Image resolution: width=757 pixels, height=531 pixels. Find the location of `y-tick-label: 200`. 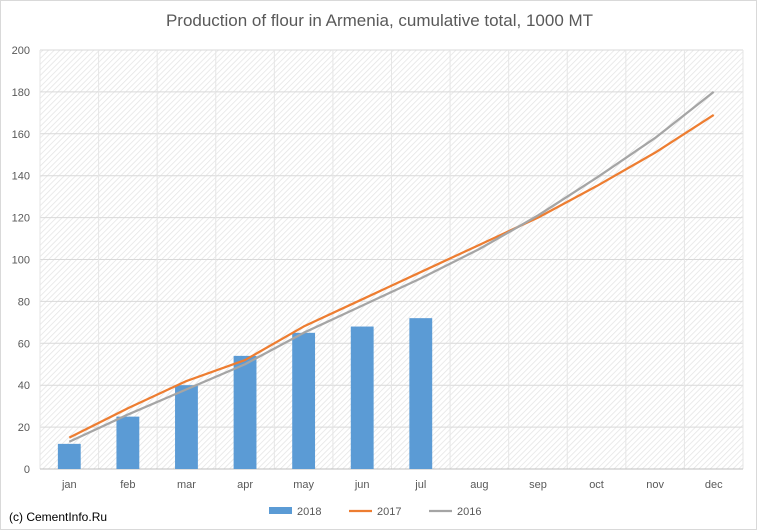

y-tick-label: 200 is located at coordinates (21, 51).